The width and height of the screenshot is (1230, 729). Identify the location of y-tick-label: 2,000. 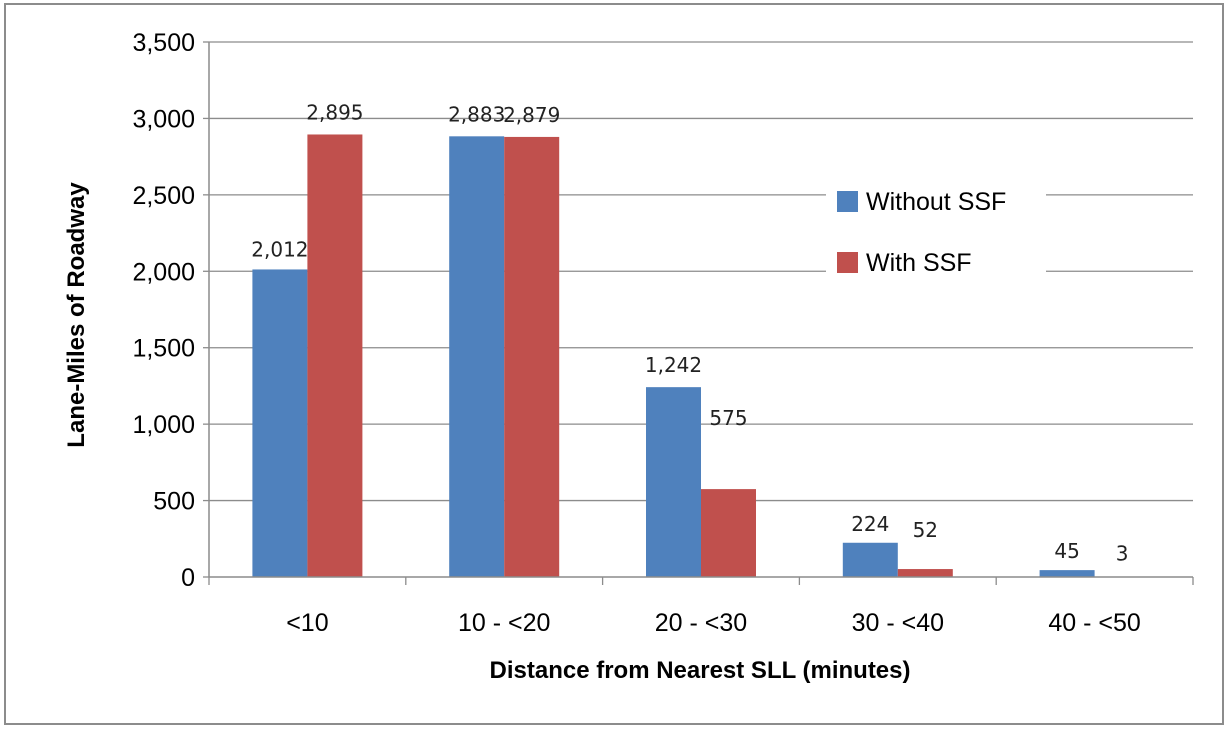
(163, 272).